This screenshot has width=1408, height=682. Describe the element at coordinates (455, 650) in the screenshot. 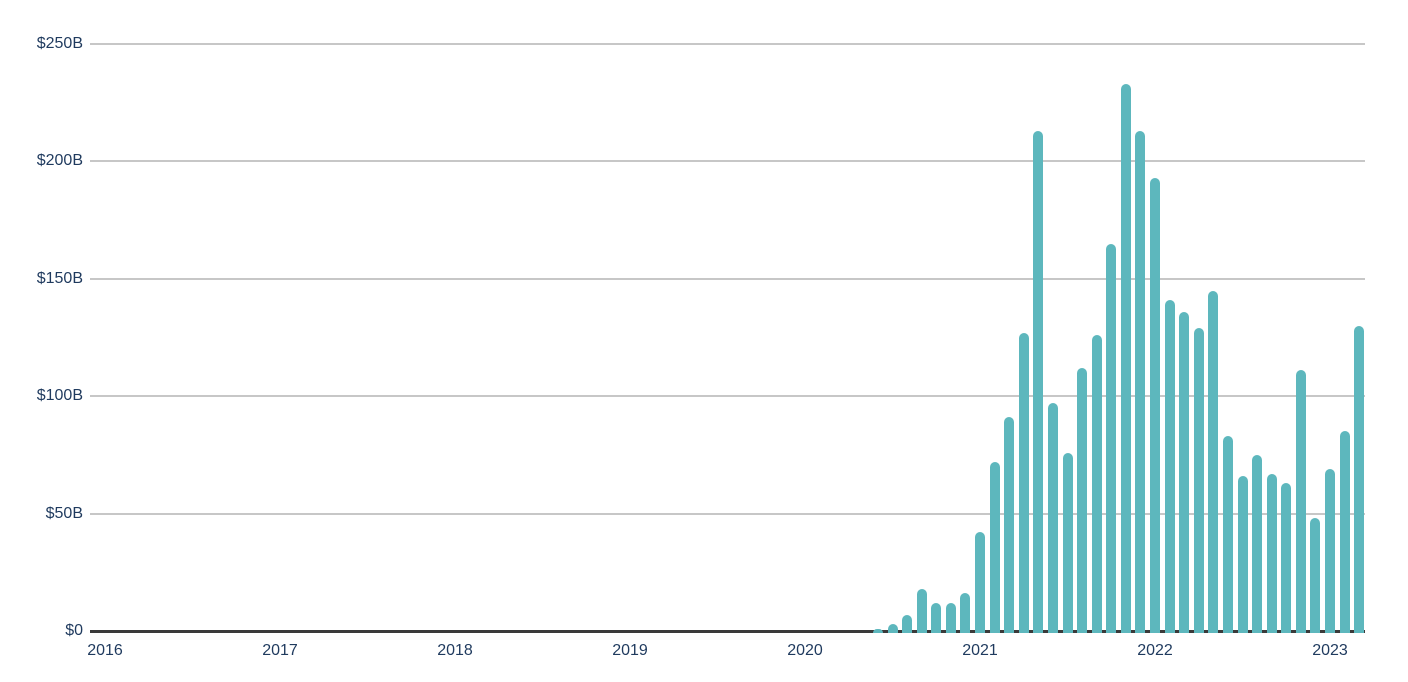

I see `x-axis-tick-label: 2018` at that location.